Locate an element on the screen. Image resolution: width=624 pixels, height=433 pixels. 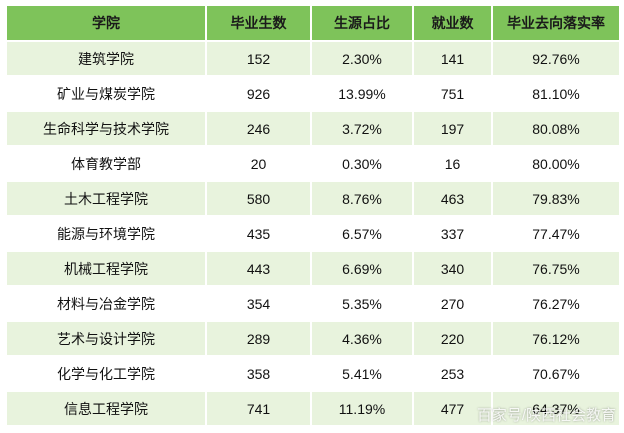
table-cell: 81.10% is located at coordinates (556, 93).